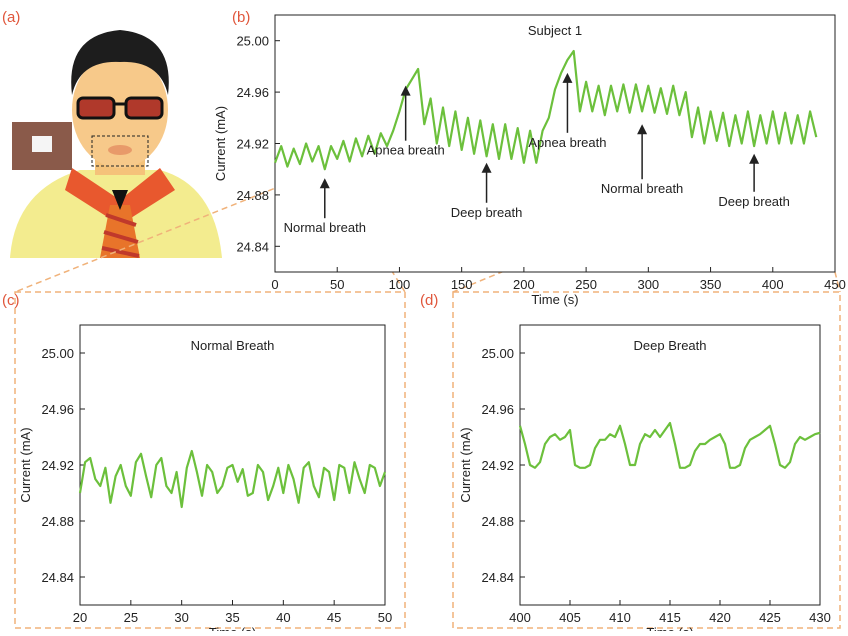 The image size is (848, 636). What do you see at coordinates (770, 617) in the screenshot?
I see `x-tick-label: 425` at bounding box center [770, 617].